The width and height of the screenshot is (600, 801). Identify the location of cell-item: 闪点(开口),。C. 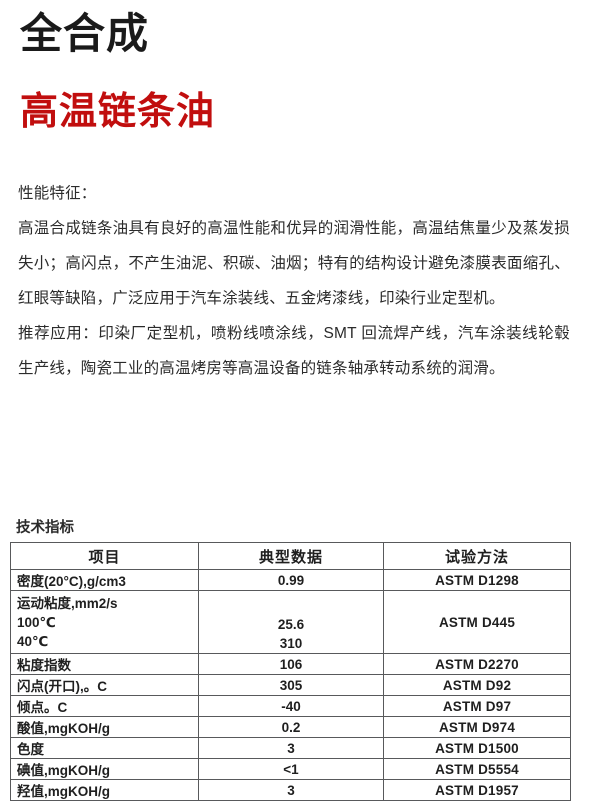
(104, 685).